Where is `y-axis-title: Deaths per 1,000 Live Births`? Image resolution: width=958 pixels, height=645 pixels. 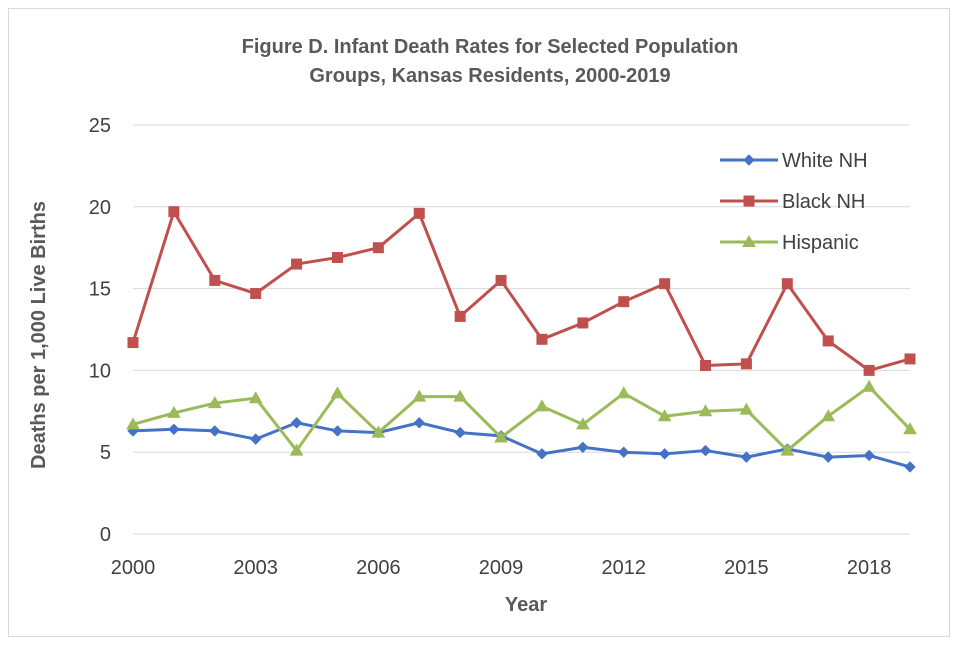
y-axis-title: Deaths per 1,000 Live Births is located at coordinates (39, 335).